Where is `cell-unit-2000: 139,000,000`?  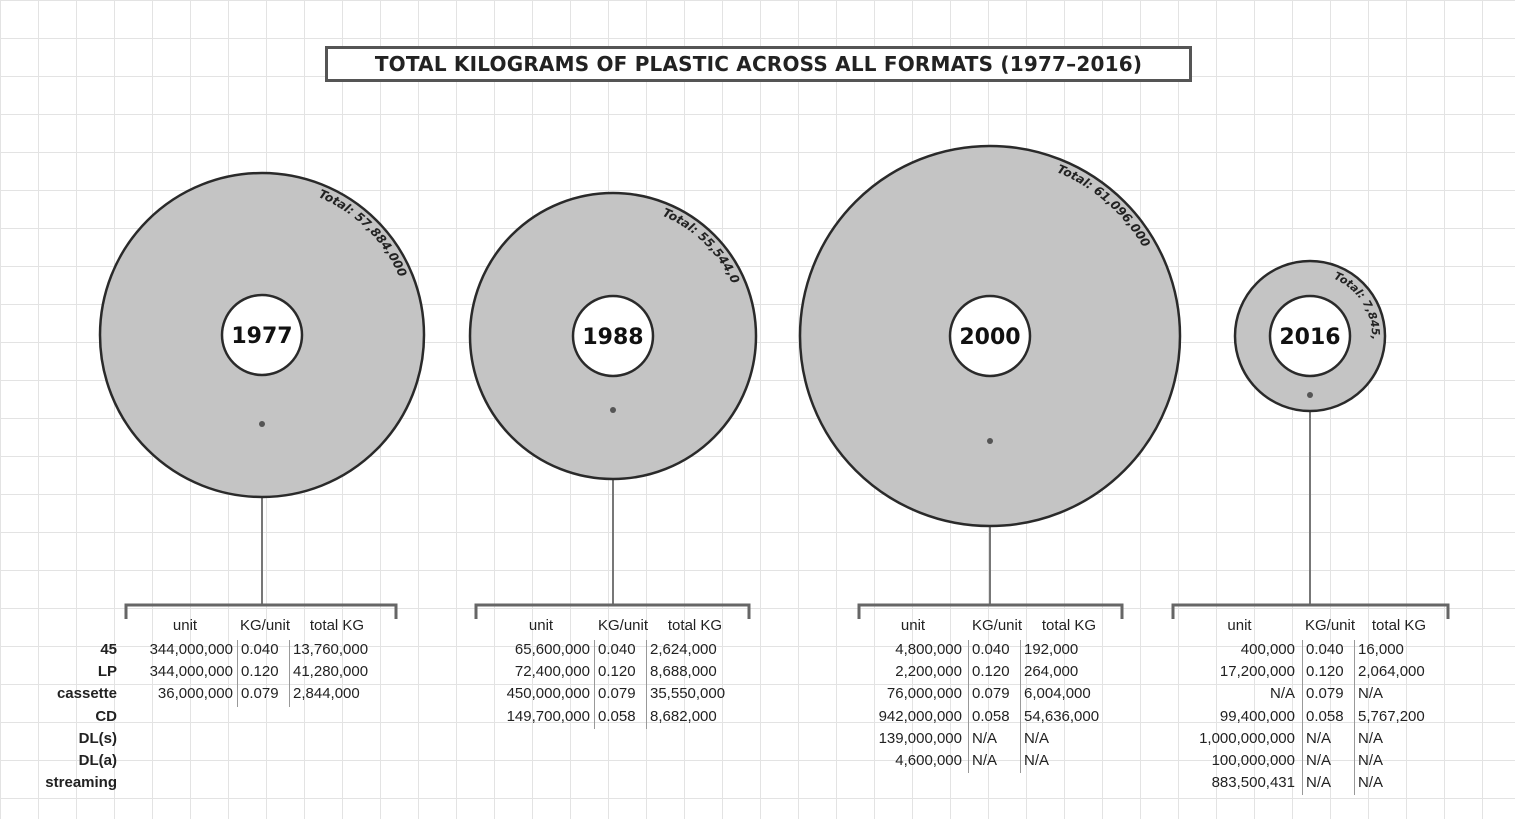 cell-unit-2000: 139,000,000 is located at coordinates (920, 738).